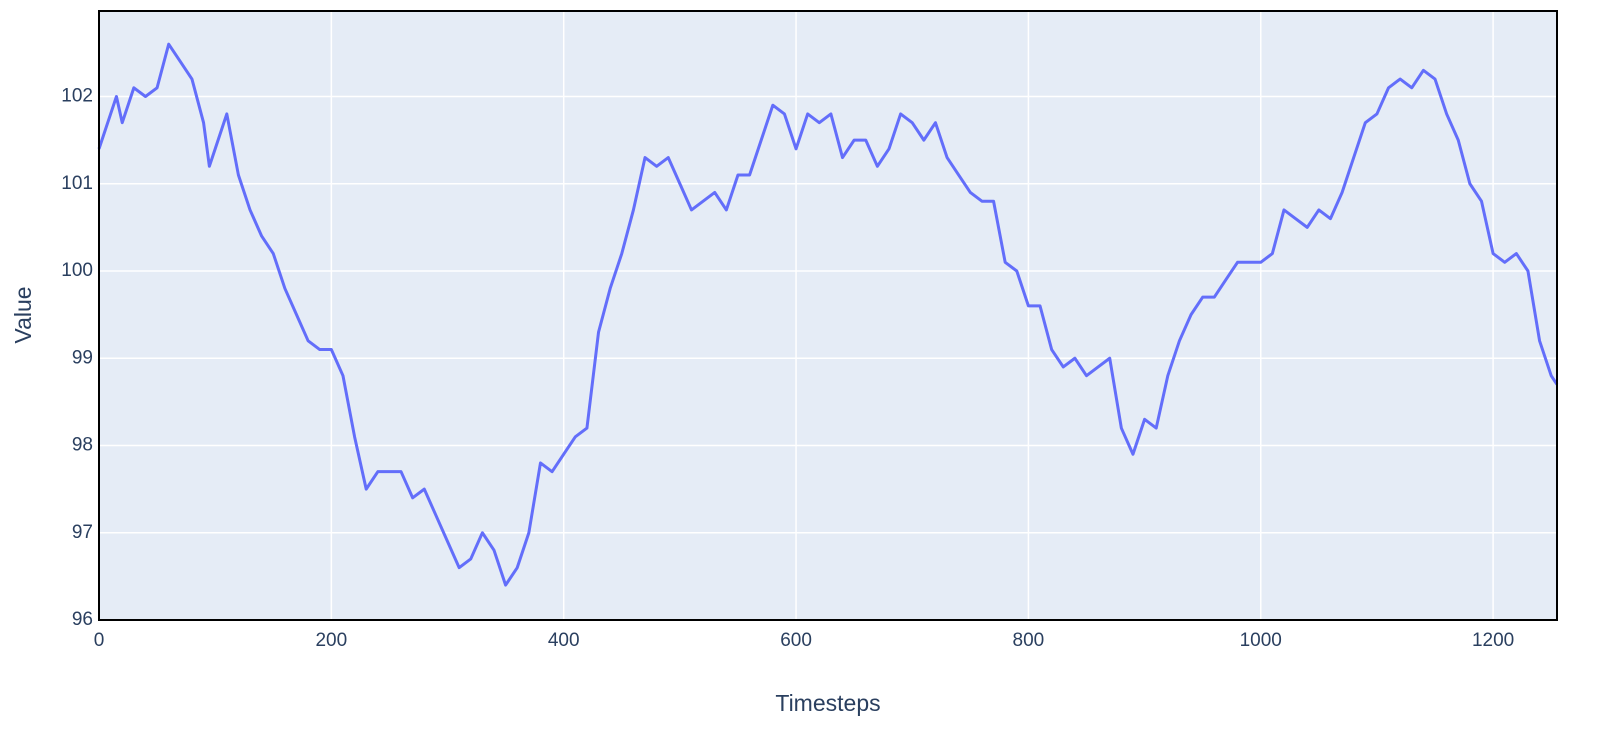 The image size is (1600, 745). I want to click on x-tick-label: 1200, so click(1493, 640).